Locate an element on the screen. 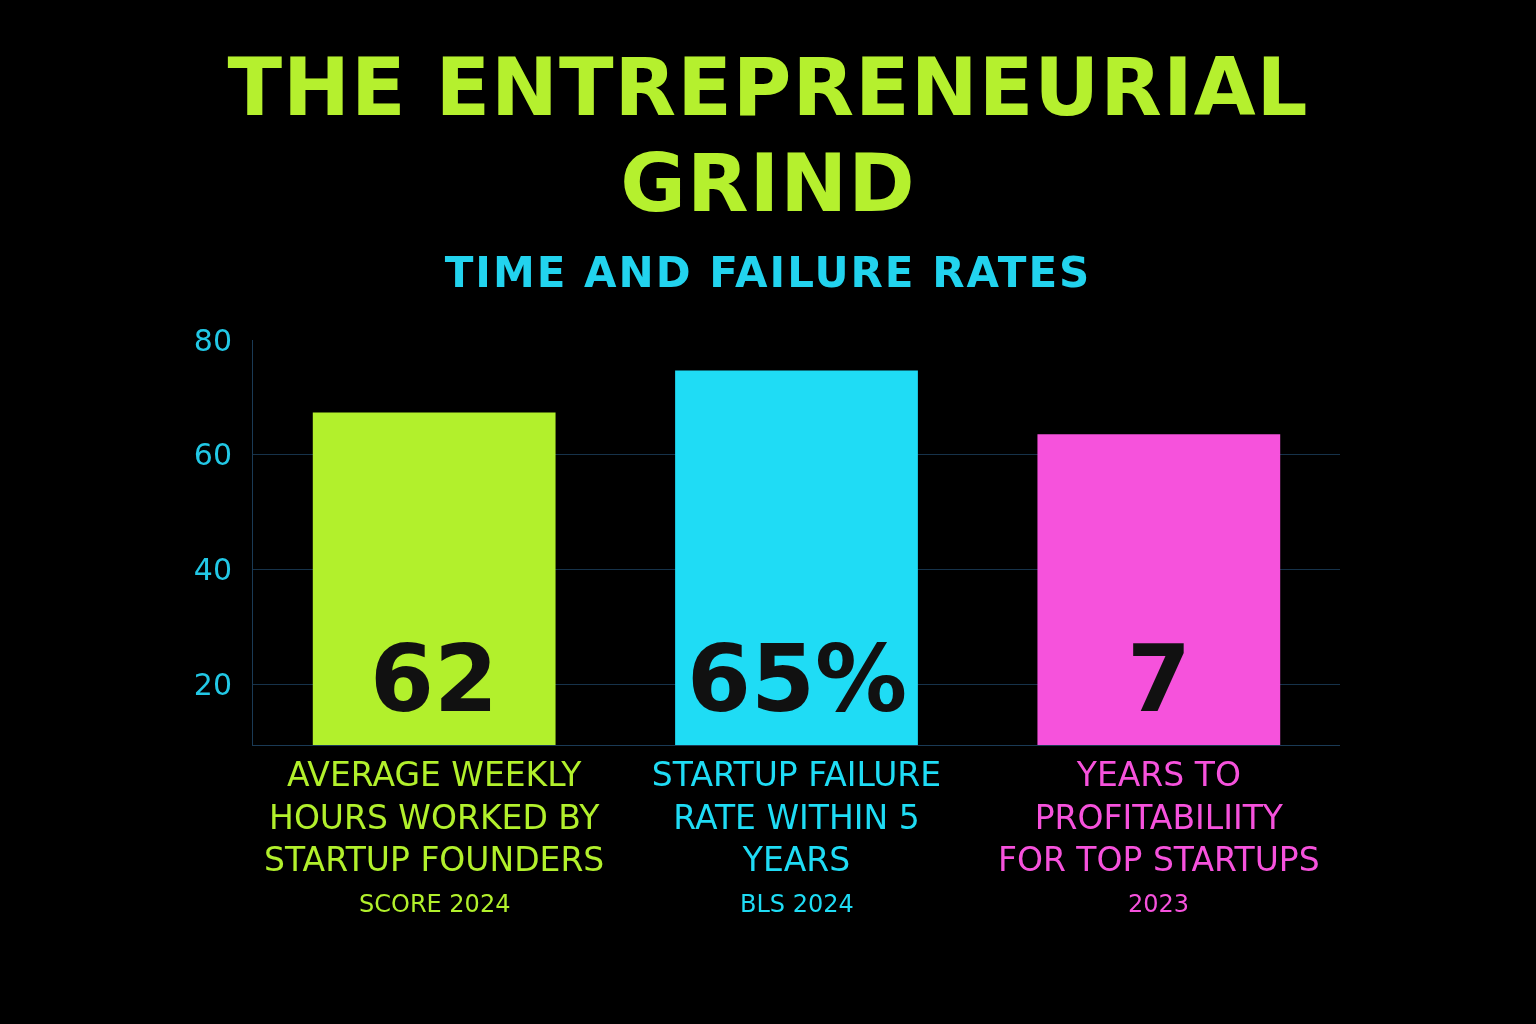 Image resolution: width=1536 pixels, height=1024 pixels. y-tick-label: 40 is located at coordinates (212, 570).